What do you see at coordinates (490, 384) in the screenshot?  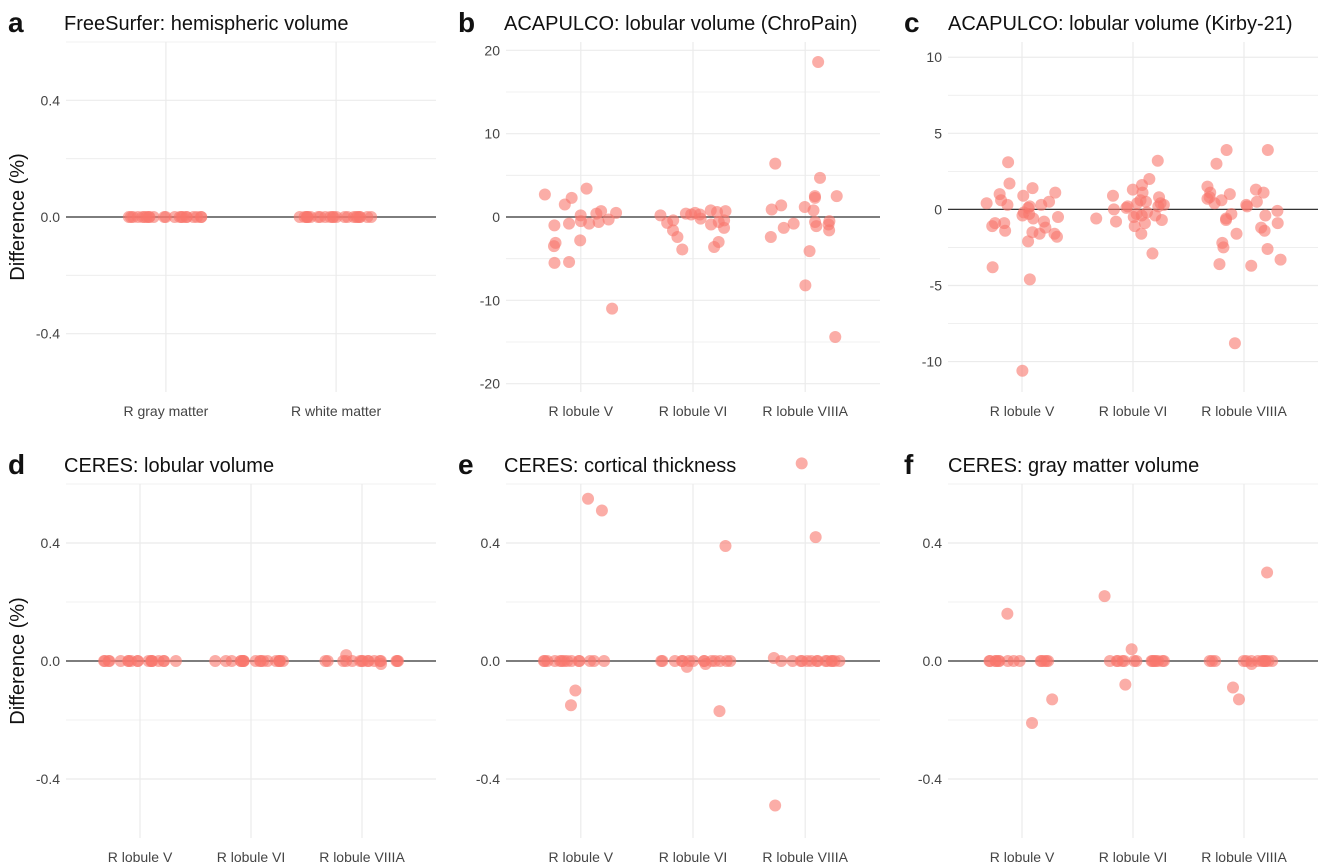 I see `y-tick-label: -20` at bounding box center [490, 384].